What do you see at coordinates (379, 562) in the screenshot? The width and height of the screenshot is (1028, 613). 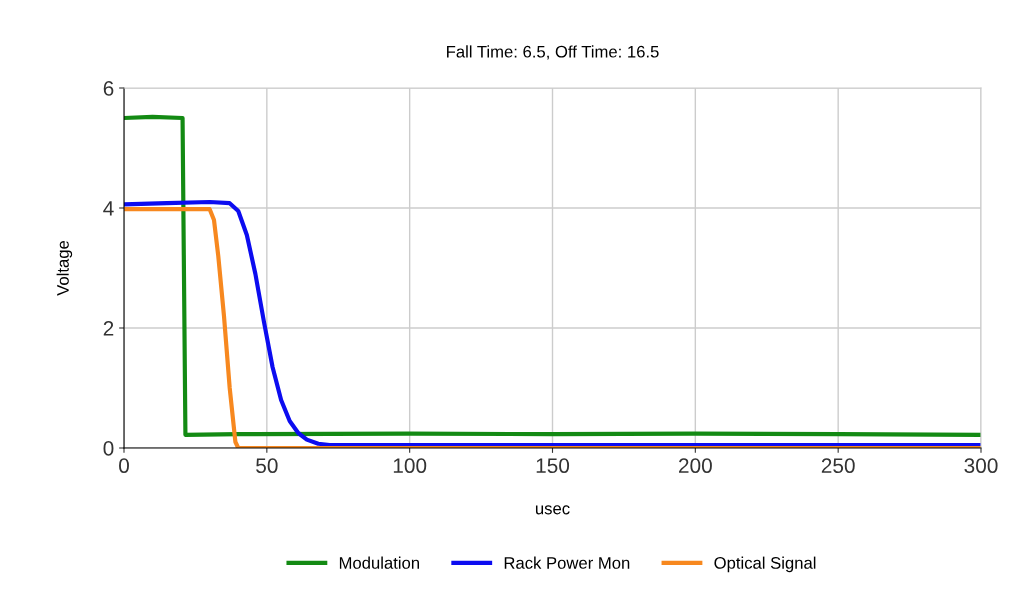 I see `legend-label: Modulation` at bounding box center [379, 562].